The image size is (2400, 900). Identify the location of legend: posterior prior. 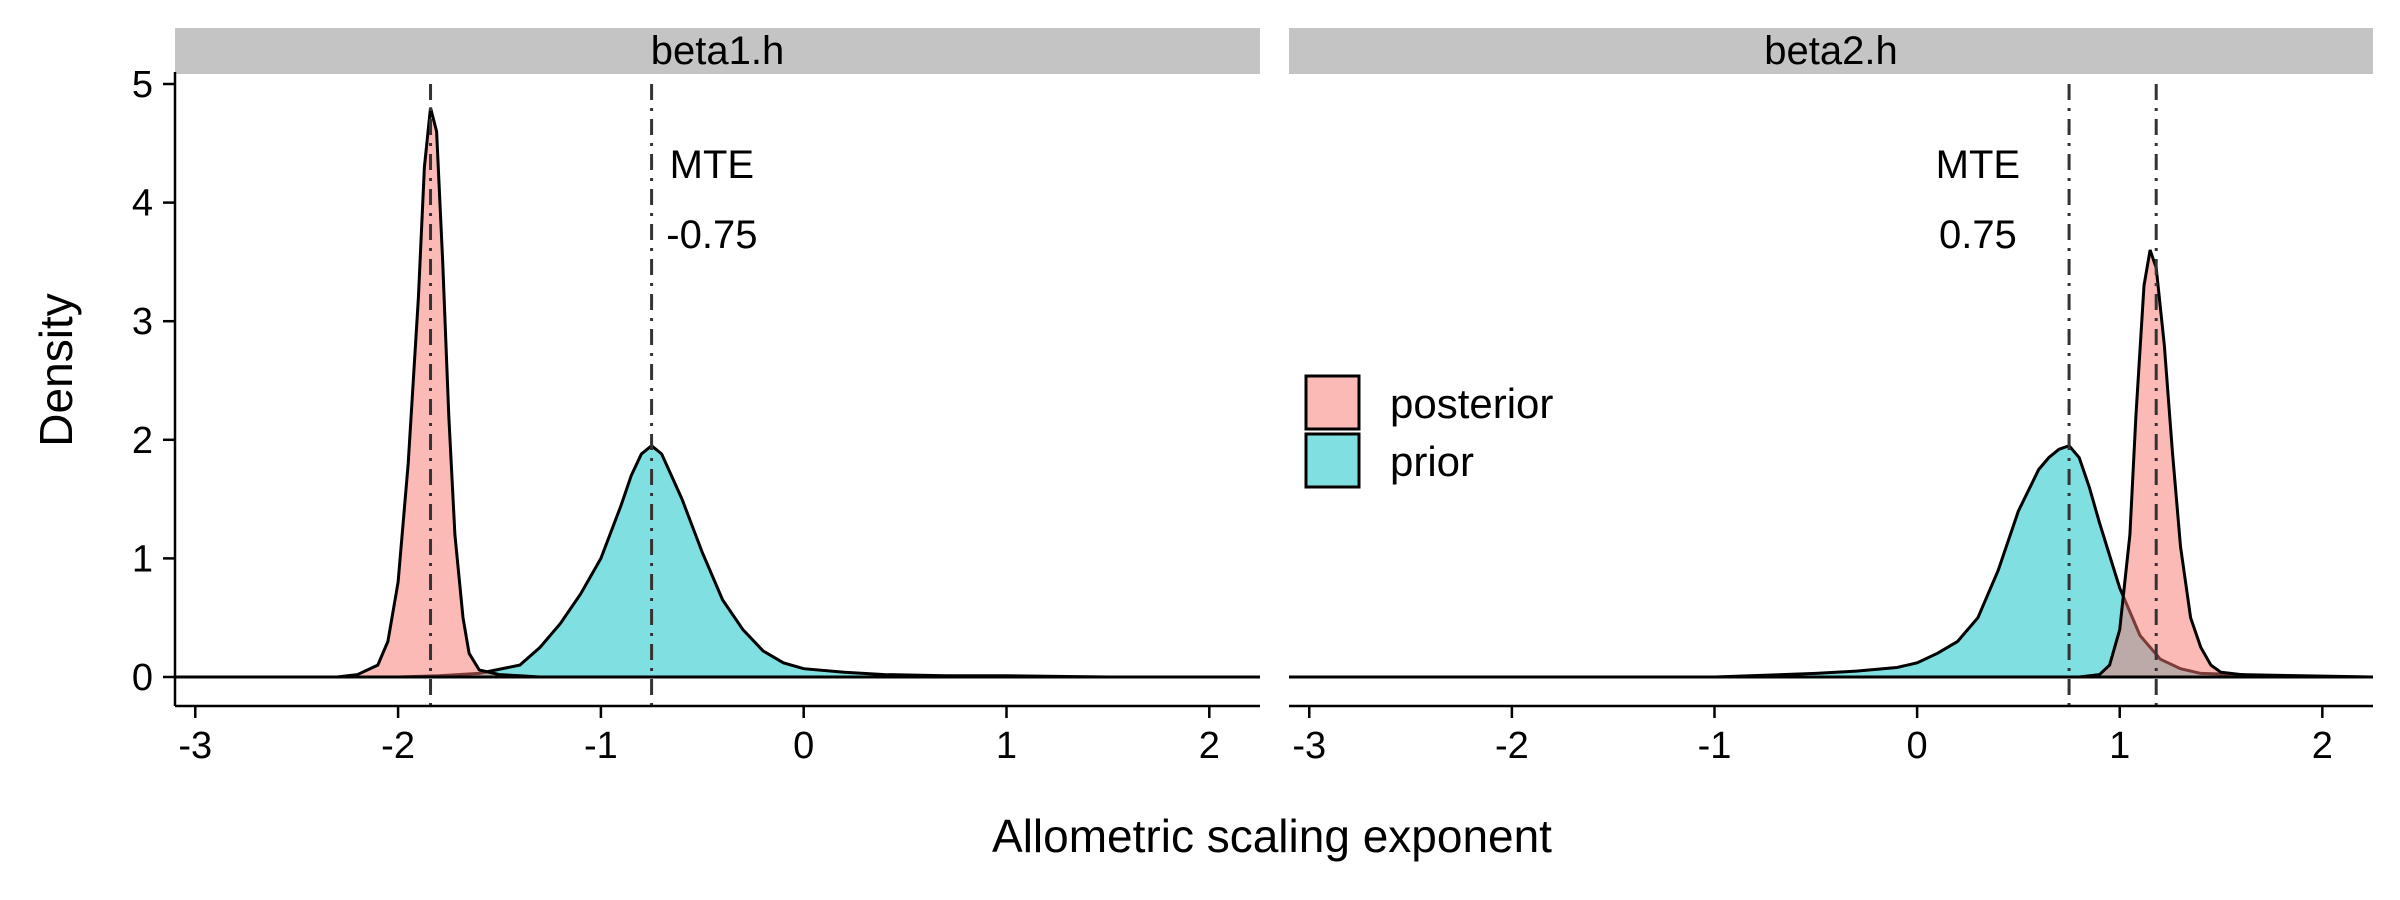
(1428, 431).